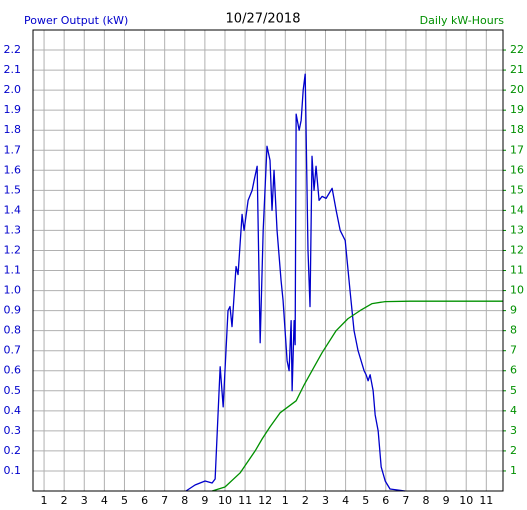  Describe the element at coordinates (462, 20) in the screenshot. I see `y2-axis-title: Daily kW-Hours` at that location.